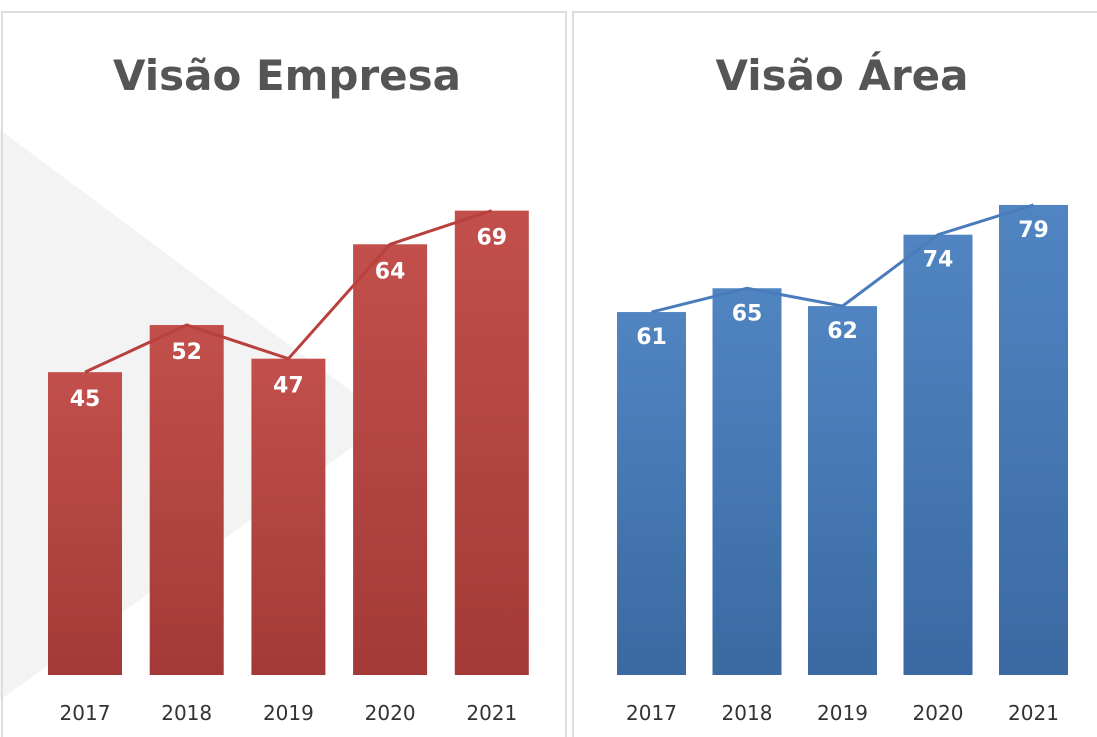  Describe the element at coordinates (1033, 230) in the screenshot. I see `data-label: 79` at that location.